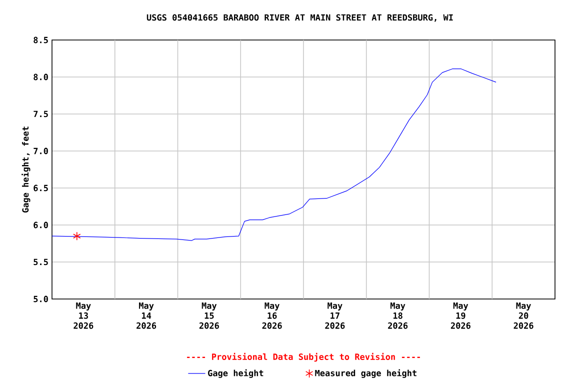 The width and height of the screenshot is (576, 384). Describe the element at coordinates (146, 315) in the screenshot. I see `x-tick-label: May 14 2026` at that location.